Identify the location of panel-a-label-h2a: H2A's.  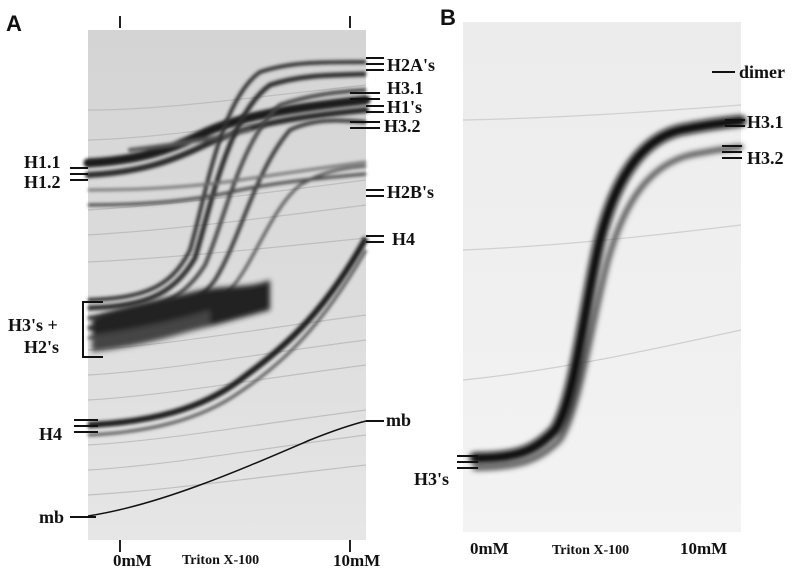
(411, 65).